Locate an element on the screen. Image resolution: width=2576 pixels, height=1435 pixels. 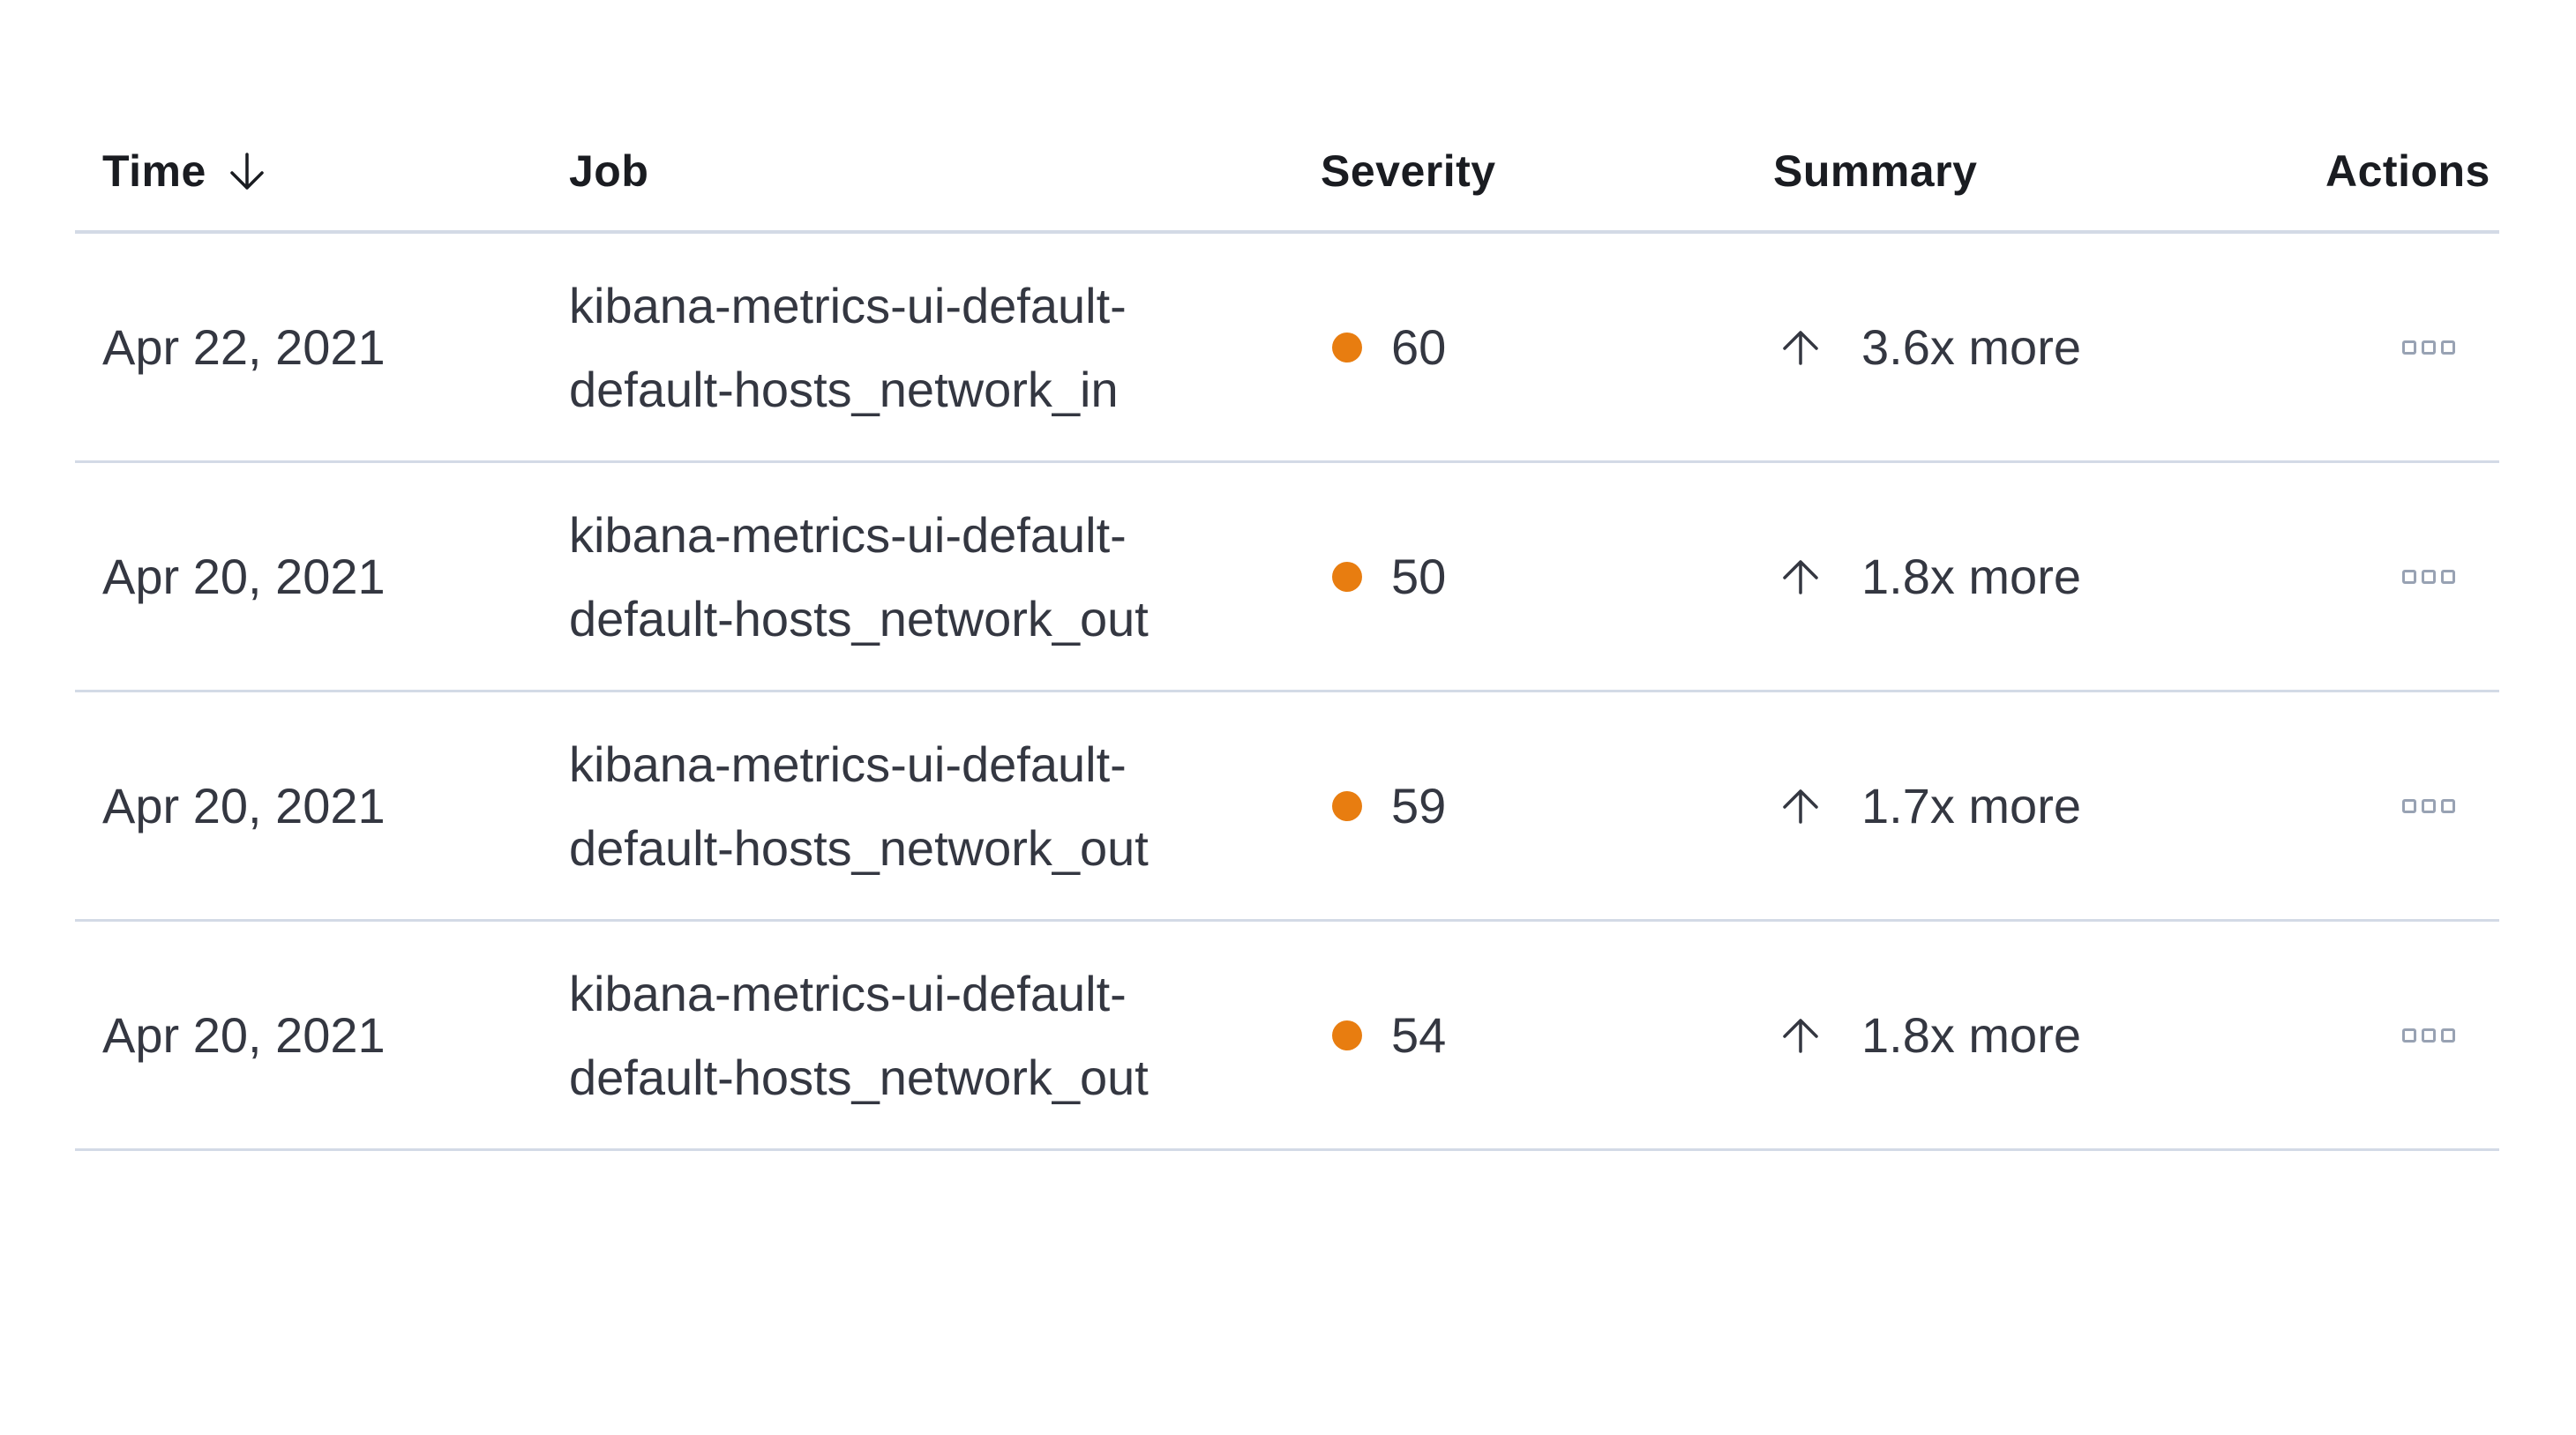
cell-severity: 50 is located at coordinates (1547, 576).